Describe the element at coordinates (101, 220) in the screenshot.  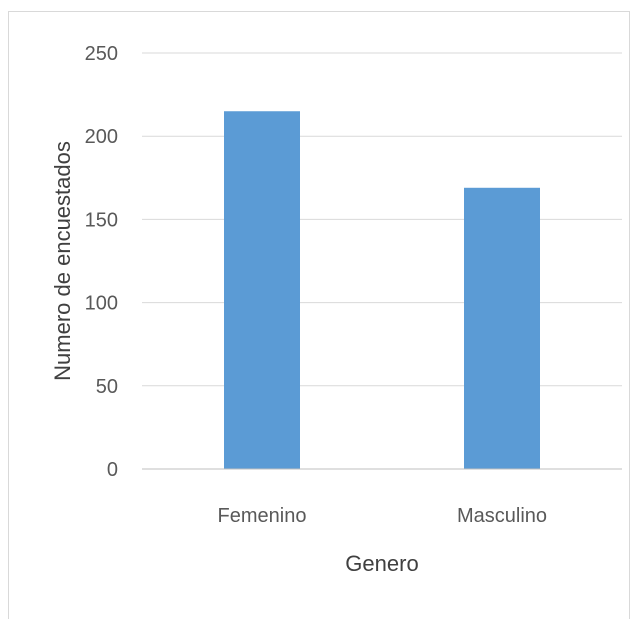
I see `y-tick-label: 150` at that location.